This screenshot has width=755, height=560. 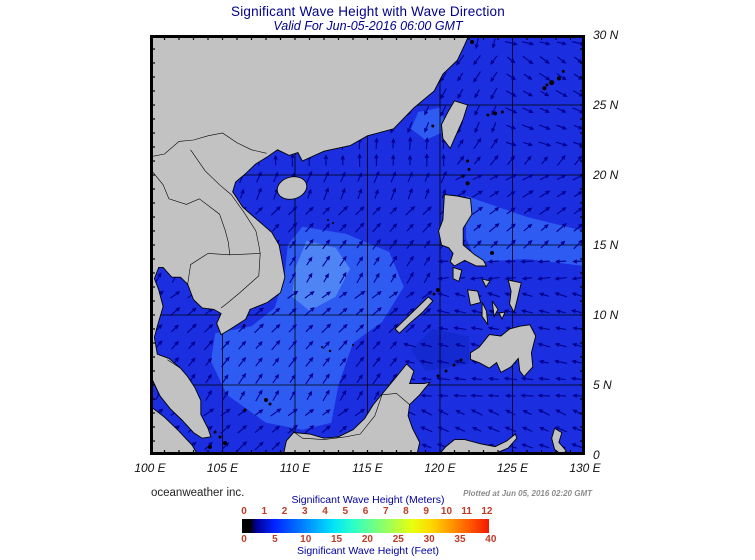 What do you see at coordinates (325, 511) in the screenshot?
I see `meters-tick-label: 4` at bounding box center [325, 511].